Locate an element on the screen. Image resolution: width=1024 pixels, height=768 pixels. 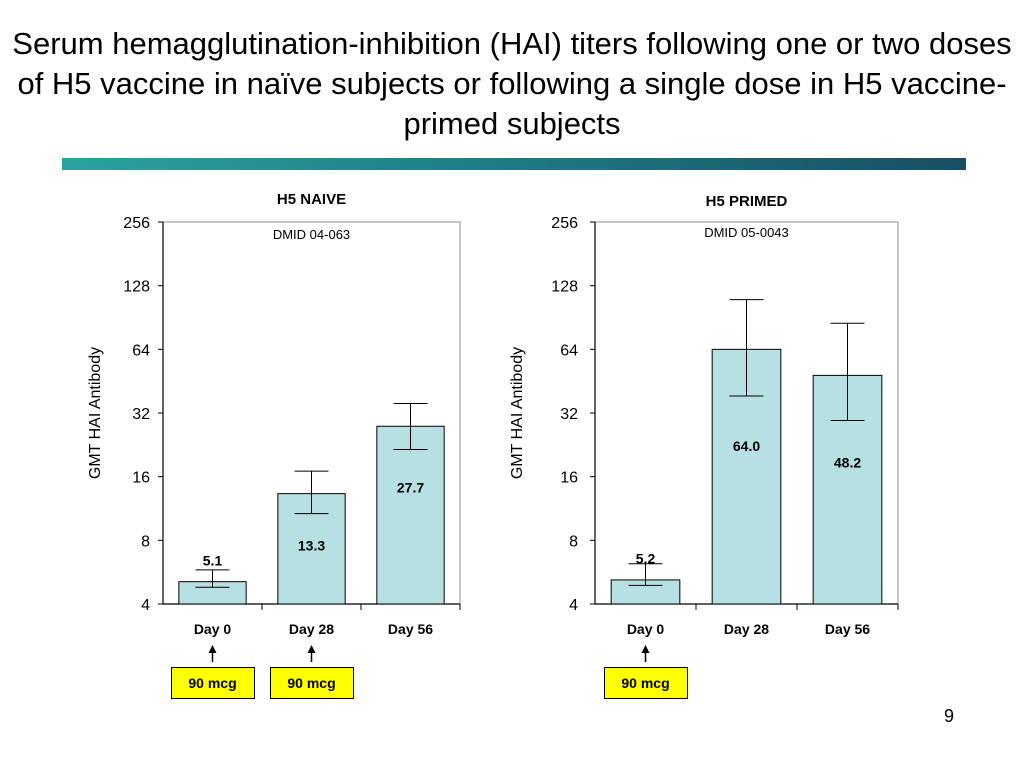
c0-y-tick-label: 4 is located at coordinates (145, 605).